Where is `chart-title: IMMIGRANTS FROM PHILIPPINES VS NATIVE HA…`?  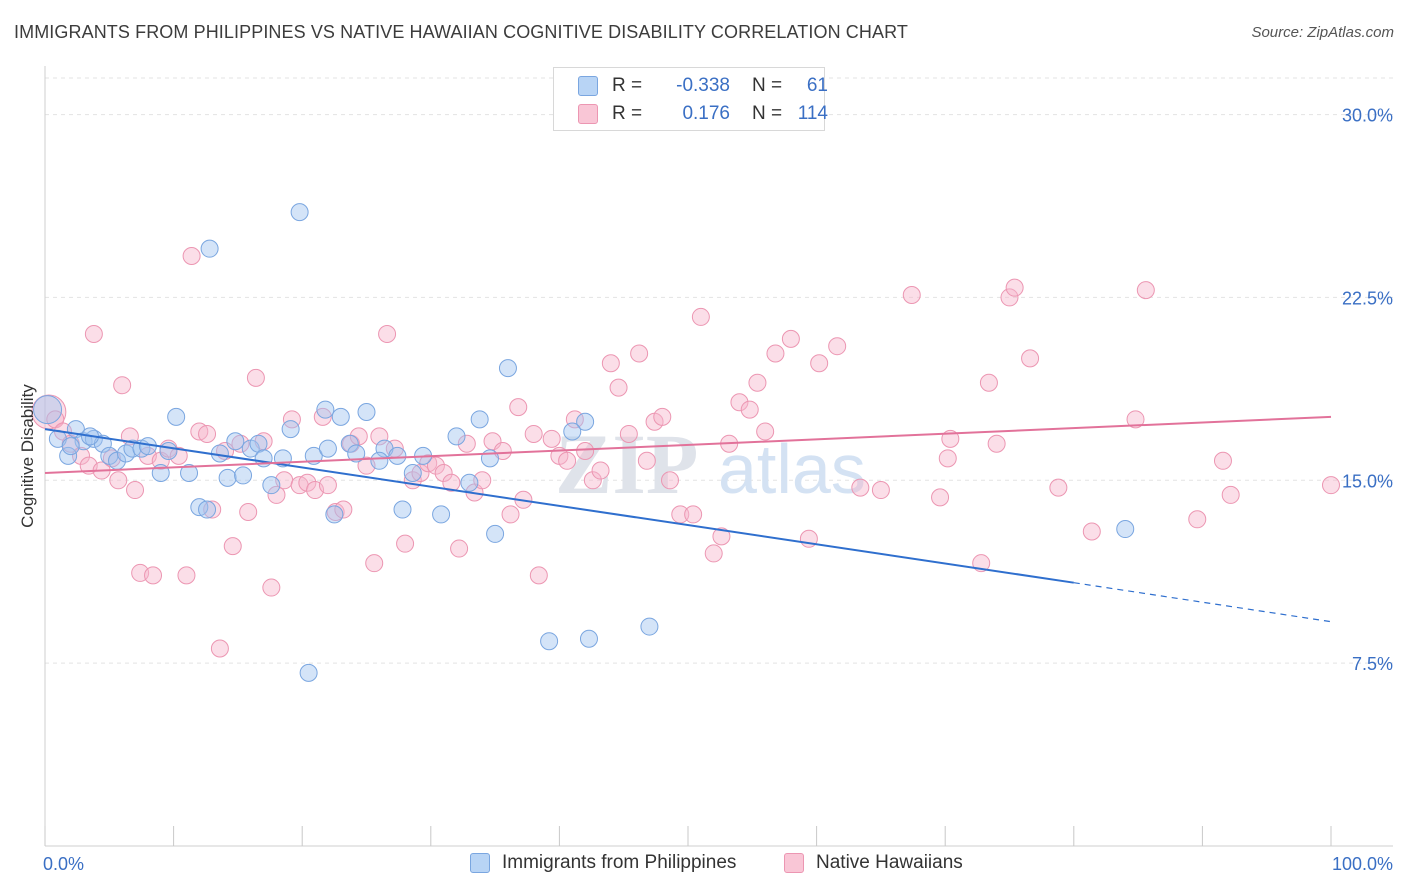 chart-title: IMMIGRANTS FROM PHILIPPINES VS NATIVE HA… is located at coordinates (461, 32).